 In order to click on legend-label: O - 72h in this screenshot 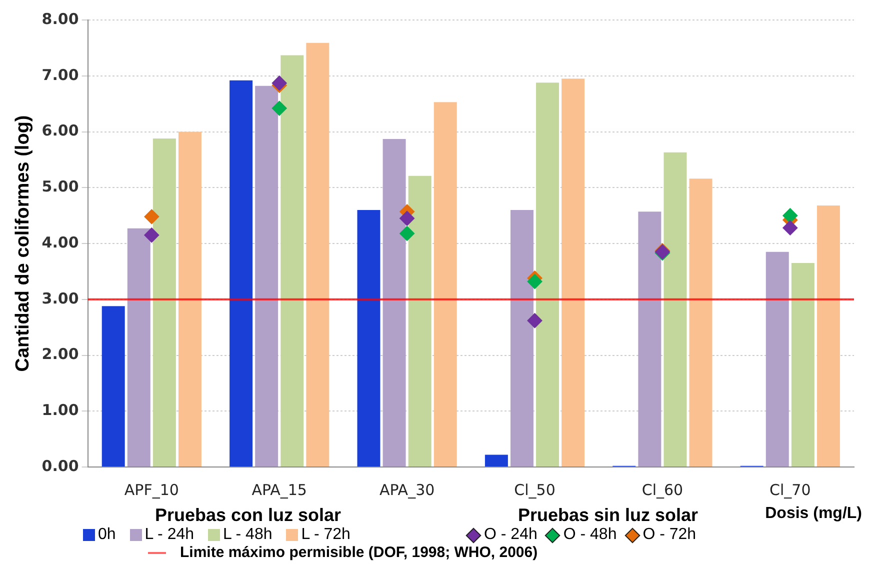, I will do `click(669, 535)`.